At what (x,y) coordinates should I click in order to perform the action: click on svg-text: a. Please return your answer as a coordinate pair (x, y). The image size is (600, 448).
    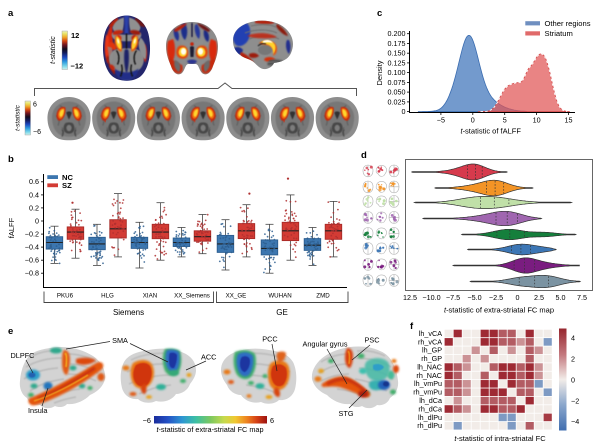
    Looking at the image, I should click on (11, 13).